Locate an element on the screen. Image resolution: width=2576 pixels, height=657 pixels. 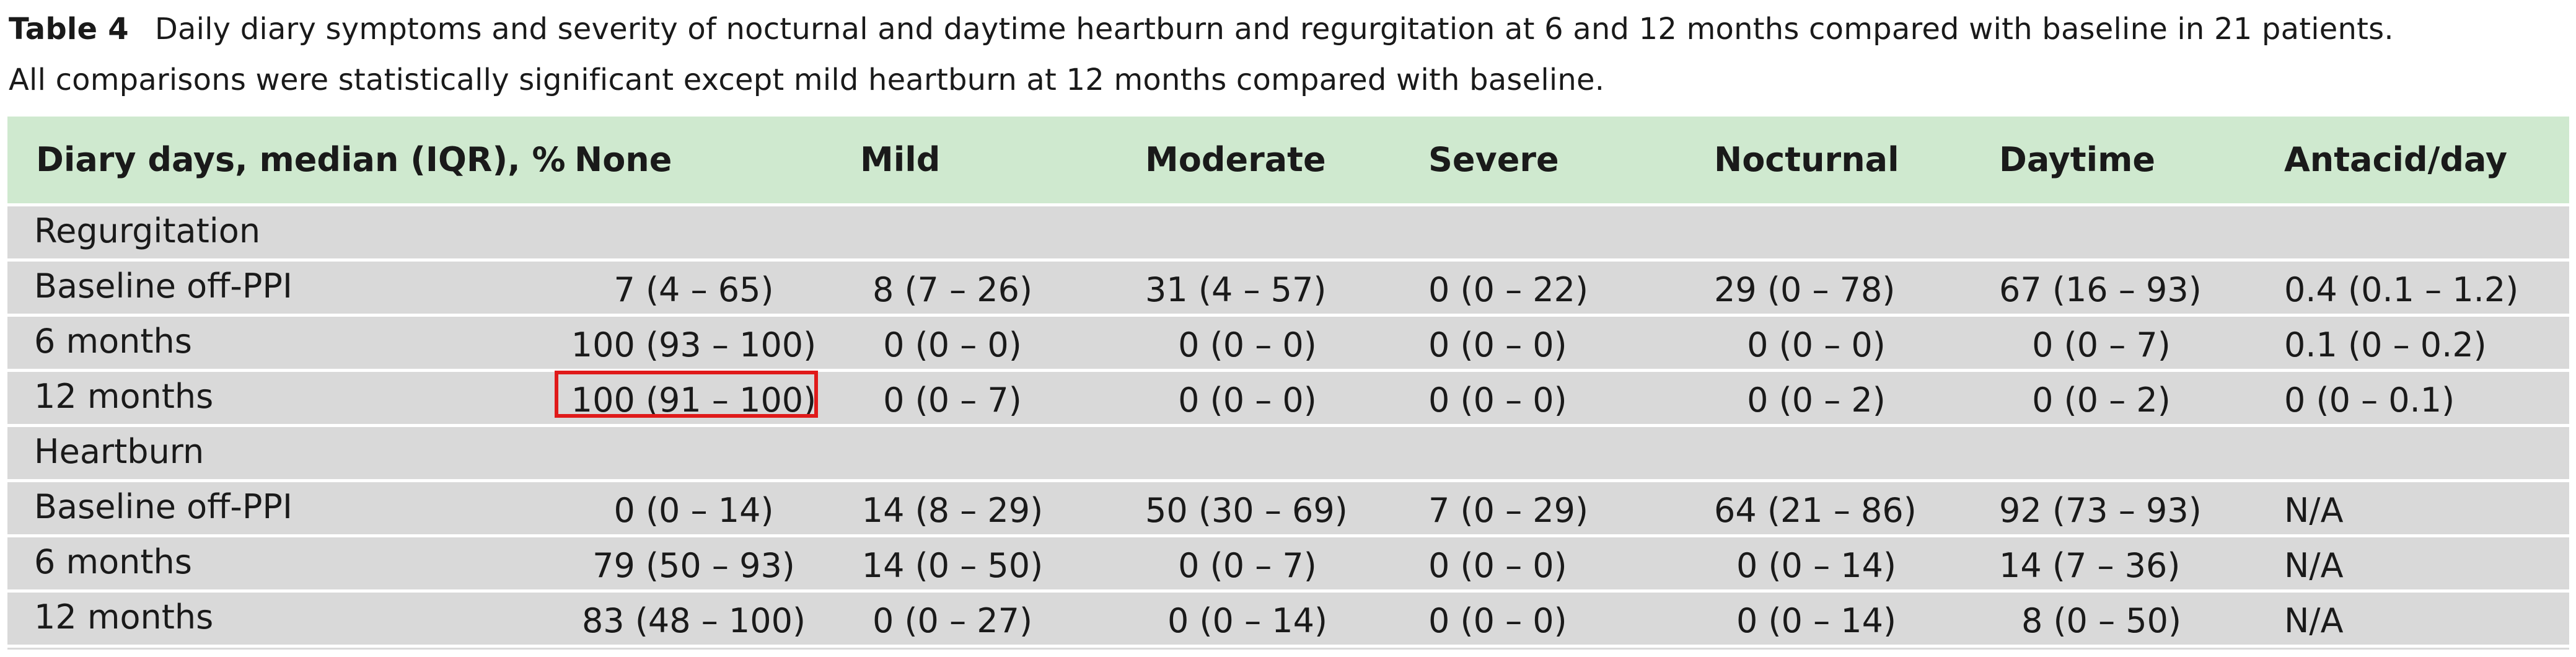
cell-severe: 0 (0 – 22) is located at coordinates (1509, 289).